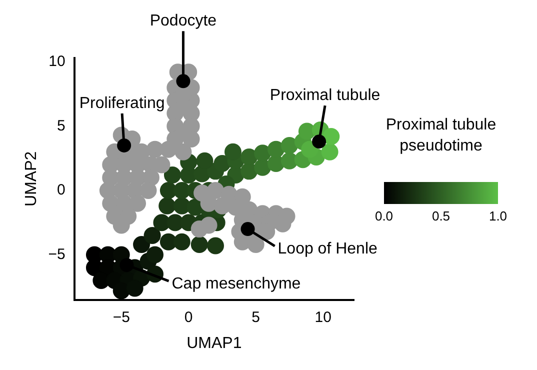 This screenshot has width=537, height=370. What do you see at coordinates (441, 135) in the screenshot?
I see `color-bar-title: Proximal tubule pseudotime` at bounding box center [441, 135].